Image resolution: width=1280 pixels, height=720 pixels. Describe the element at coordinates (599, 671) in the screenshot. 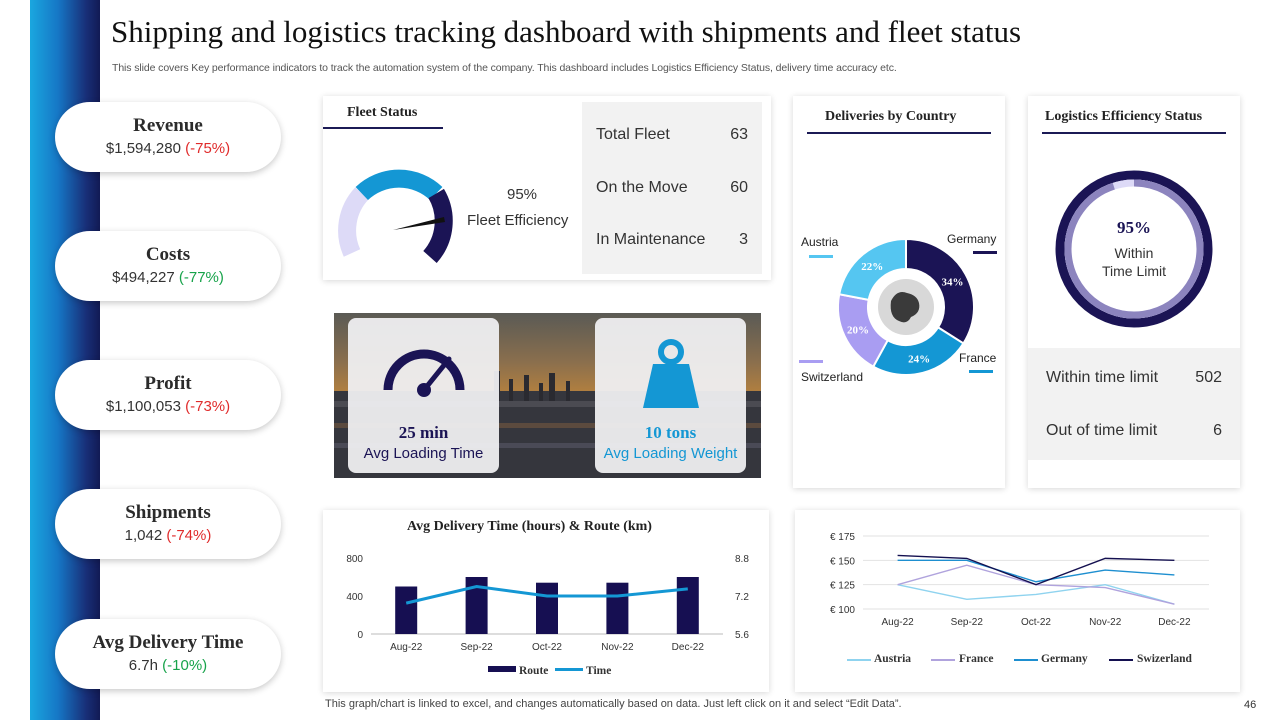

I see `legend-time: Time` at that location.